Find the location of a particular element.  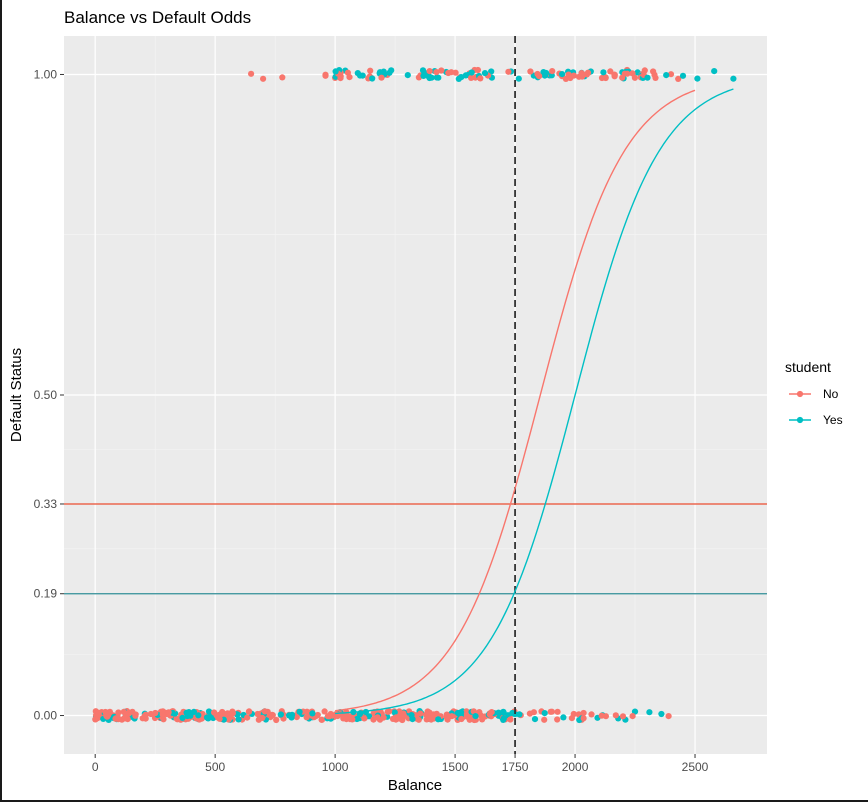

legend-title: student is located at coordinates (808, 367).